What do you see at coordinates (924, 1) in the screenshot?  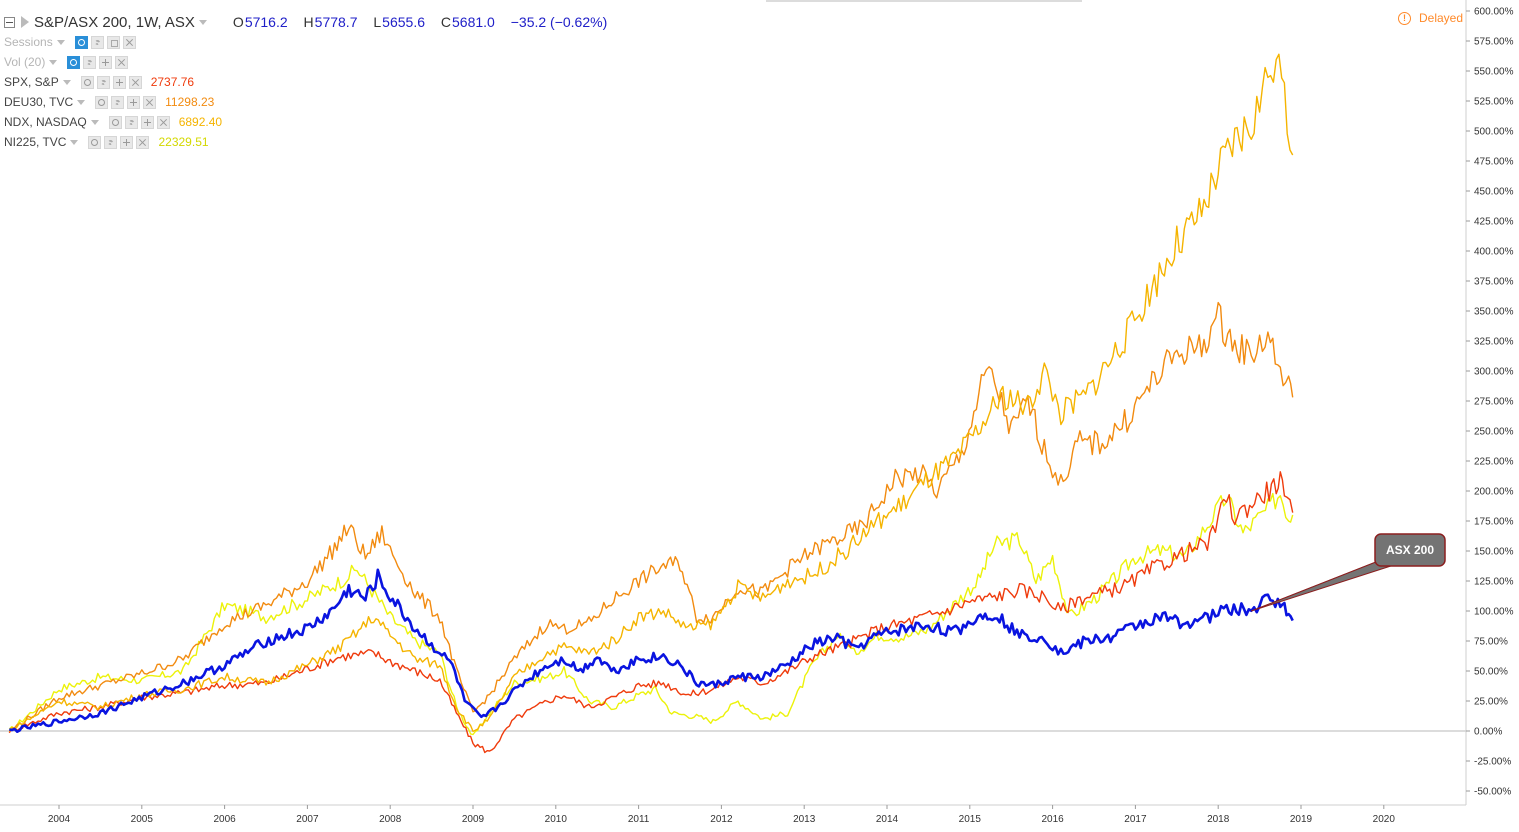 I see `top-scroll-indicator` at bounding box center [924, 1].